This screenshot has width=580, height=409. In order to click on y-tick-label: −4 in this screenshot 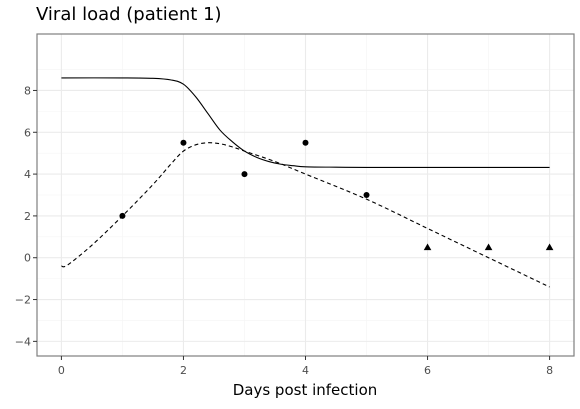, I will do `click(23, 341)`.